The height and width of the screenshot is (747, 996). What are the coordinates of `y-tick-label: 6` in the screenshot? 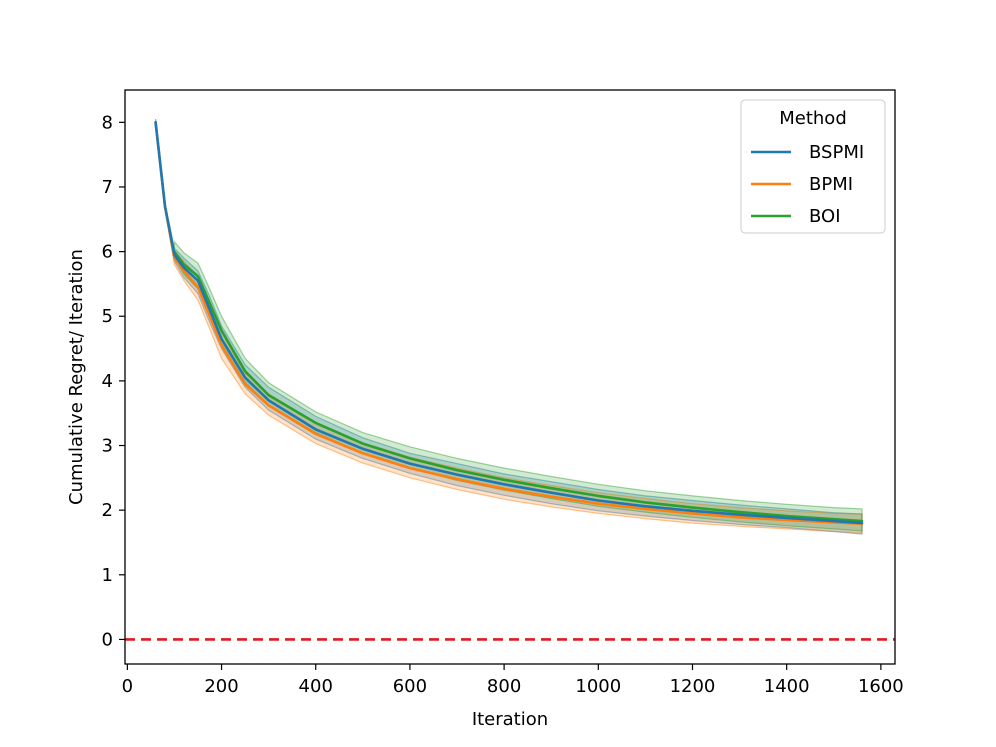 It's located at (107, 252).